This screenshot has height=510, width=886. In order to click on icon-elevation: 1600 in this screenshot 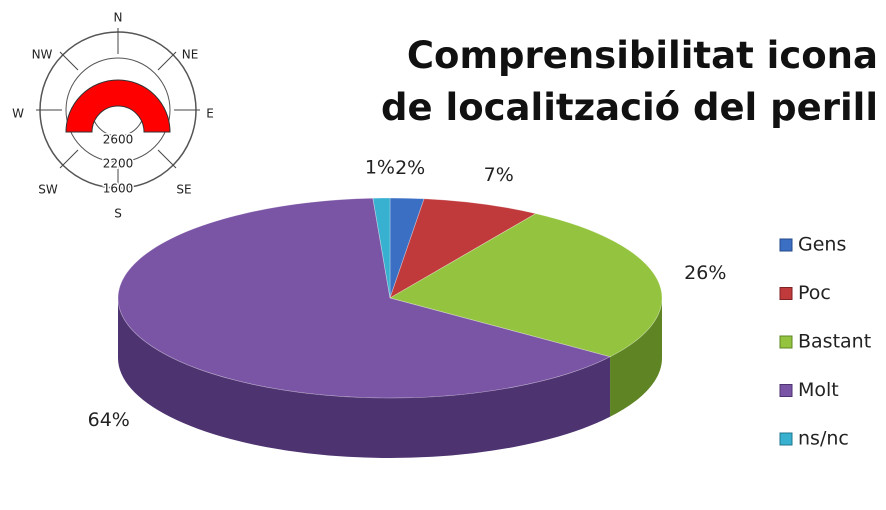, I will do `click(118, 189)`.